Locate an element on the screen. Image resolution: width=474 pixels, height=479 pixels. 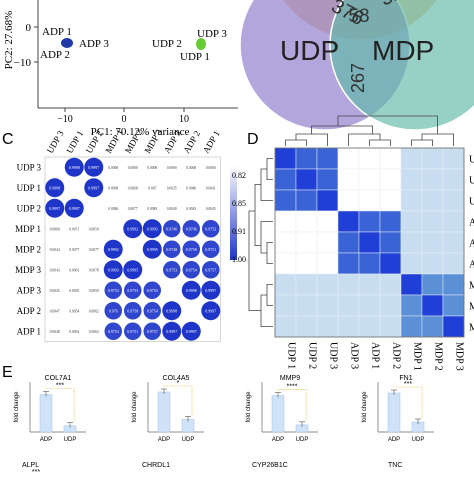
corr-value: 0.007 is located at coordinates (152, 188).